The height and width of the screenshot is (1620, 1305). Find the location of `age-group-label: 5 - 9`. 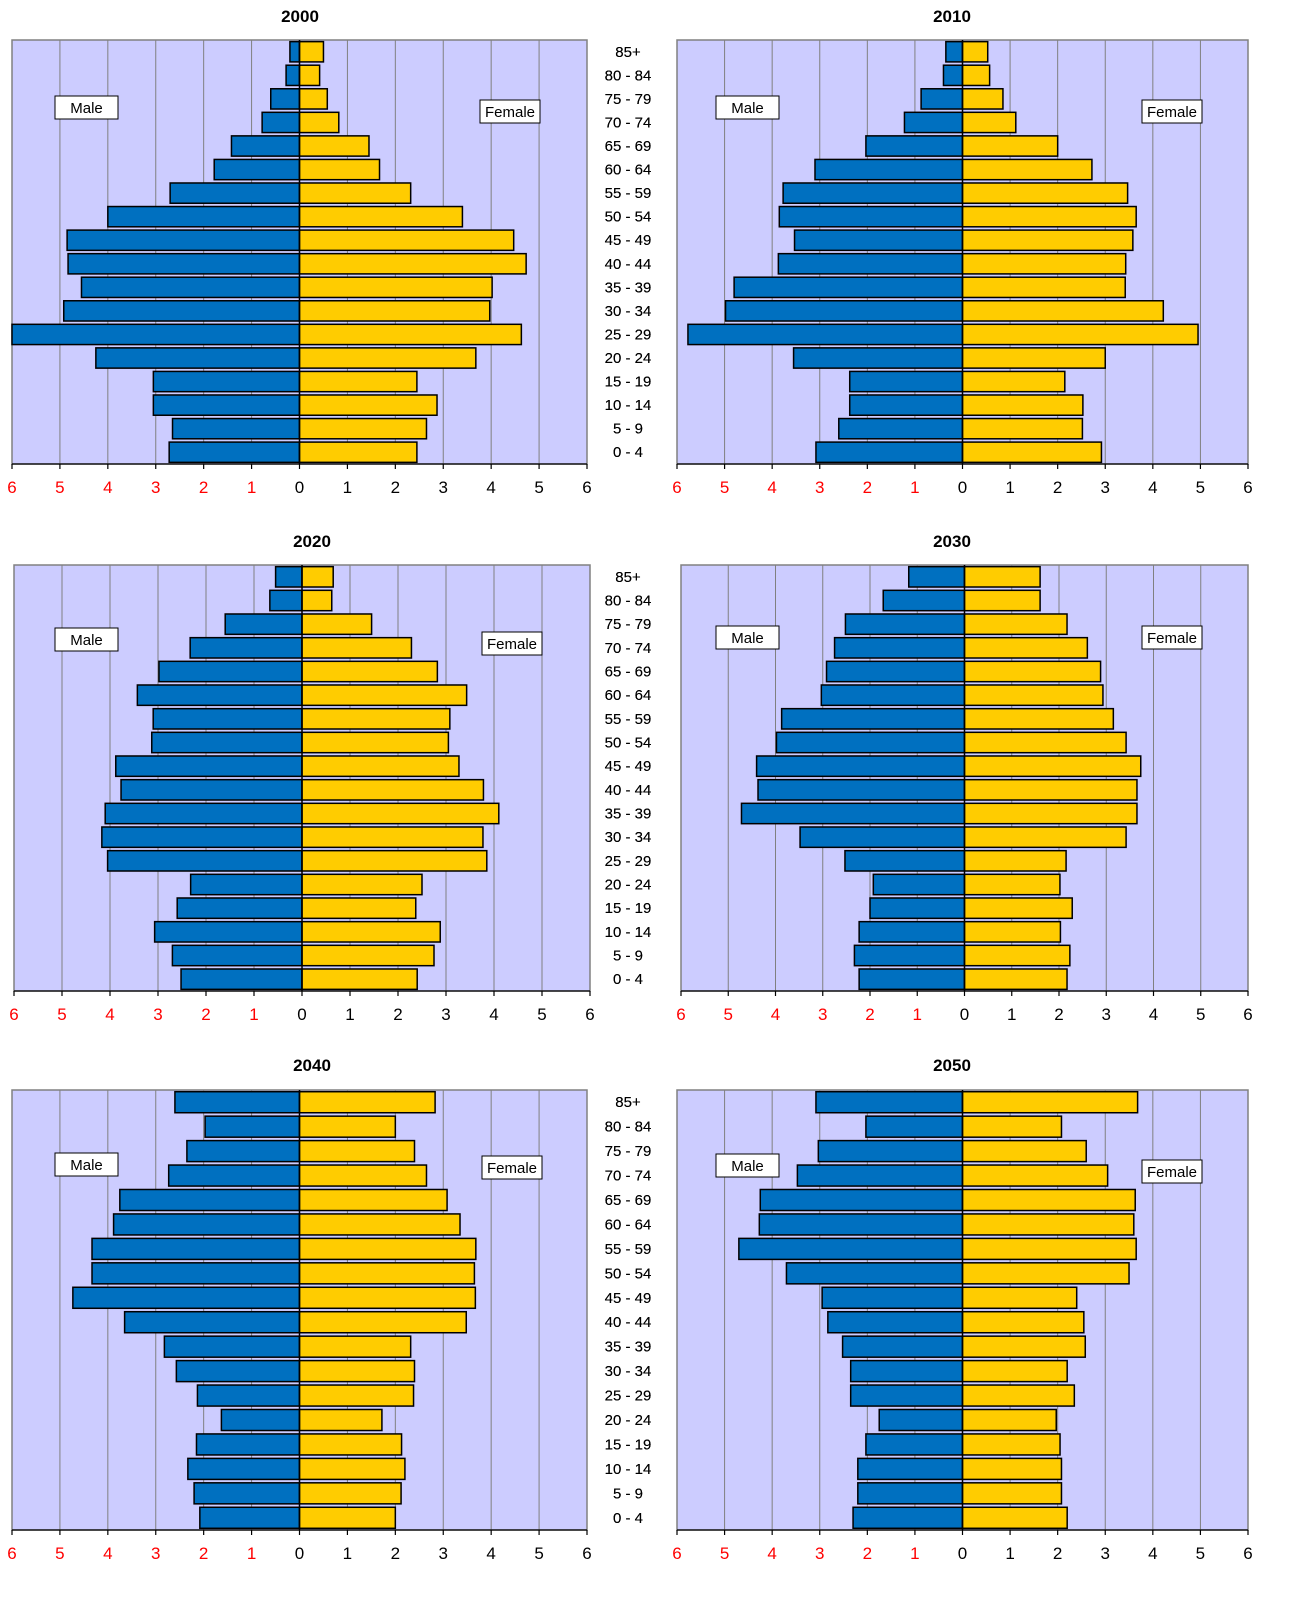

age-group-label: 5 - 9 is located at coordinates (628, 429).